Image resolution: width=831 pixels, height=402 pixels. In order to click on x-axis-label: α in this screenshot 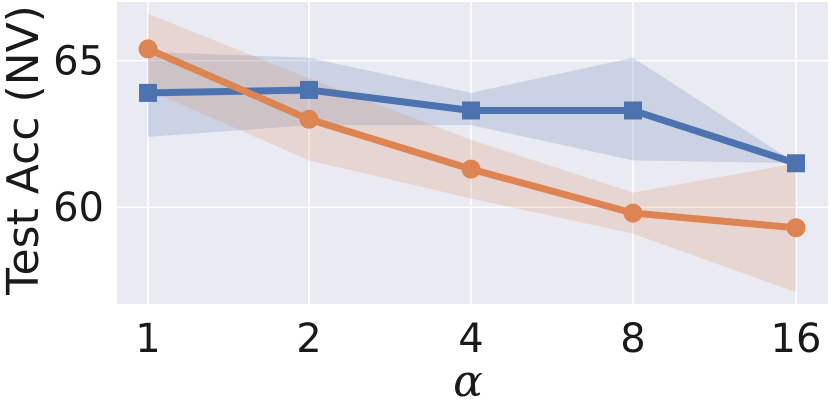, I will do `click(468, 379)`.